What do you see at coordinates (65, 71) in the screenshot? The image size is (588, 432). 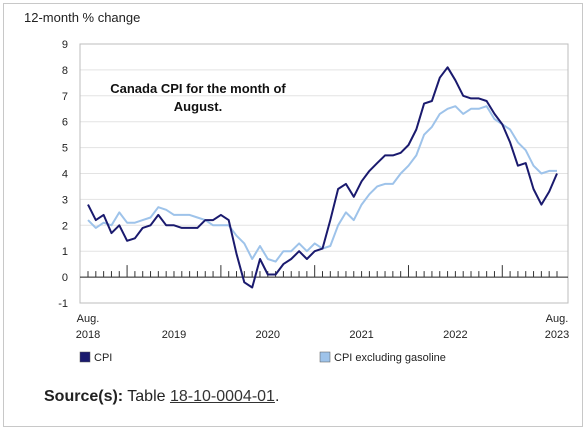 I see `y-tick-label: 8` at bounding box center [65, 71].